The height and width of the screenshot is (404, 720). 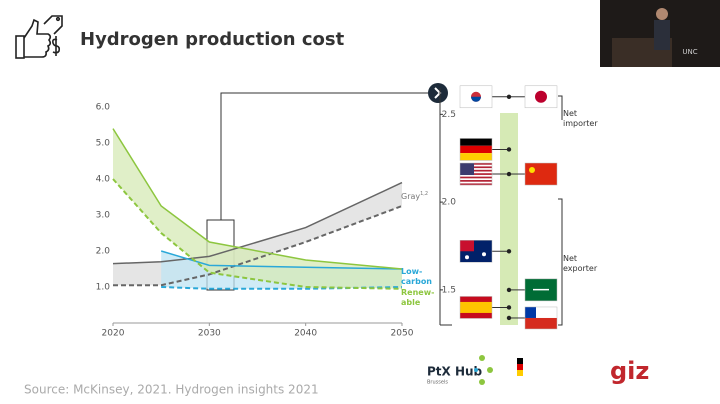 I want to click on x-tick-label: 2050, so click(x=402, y=334).